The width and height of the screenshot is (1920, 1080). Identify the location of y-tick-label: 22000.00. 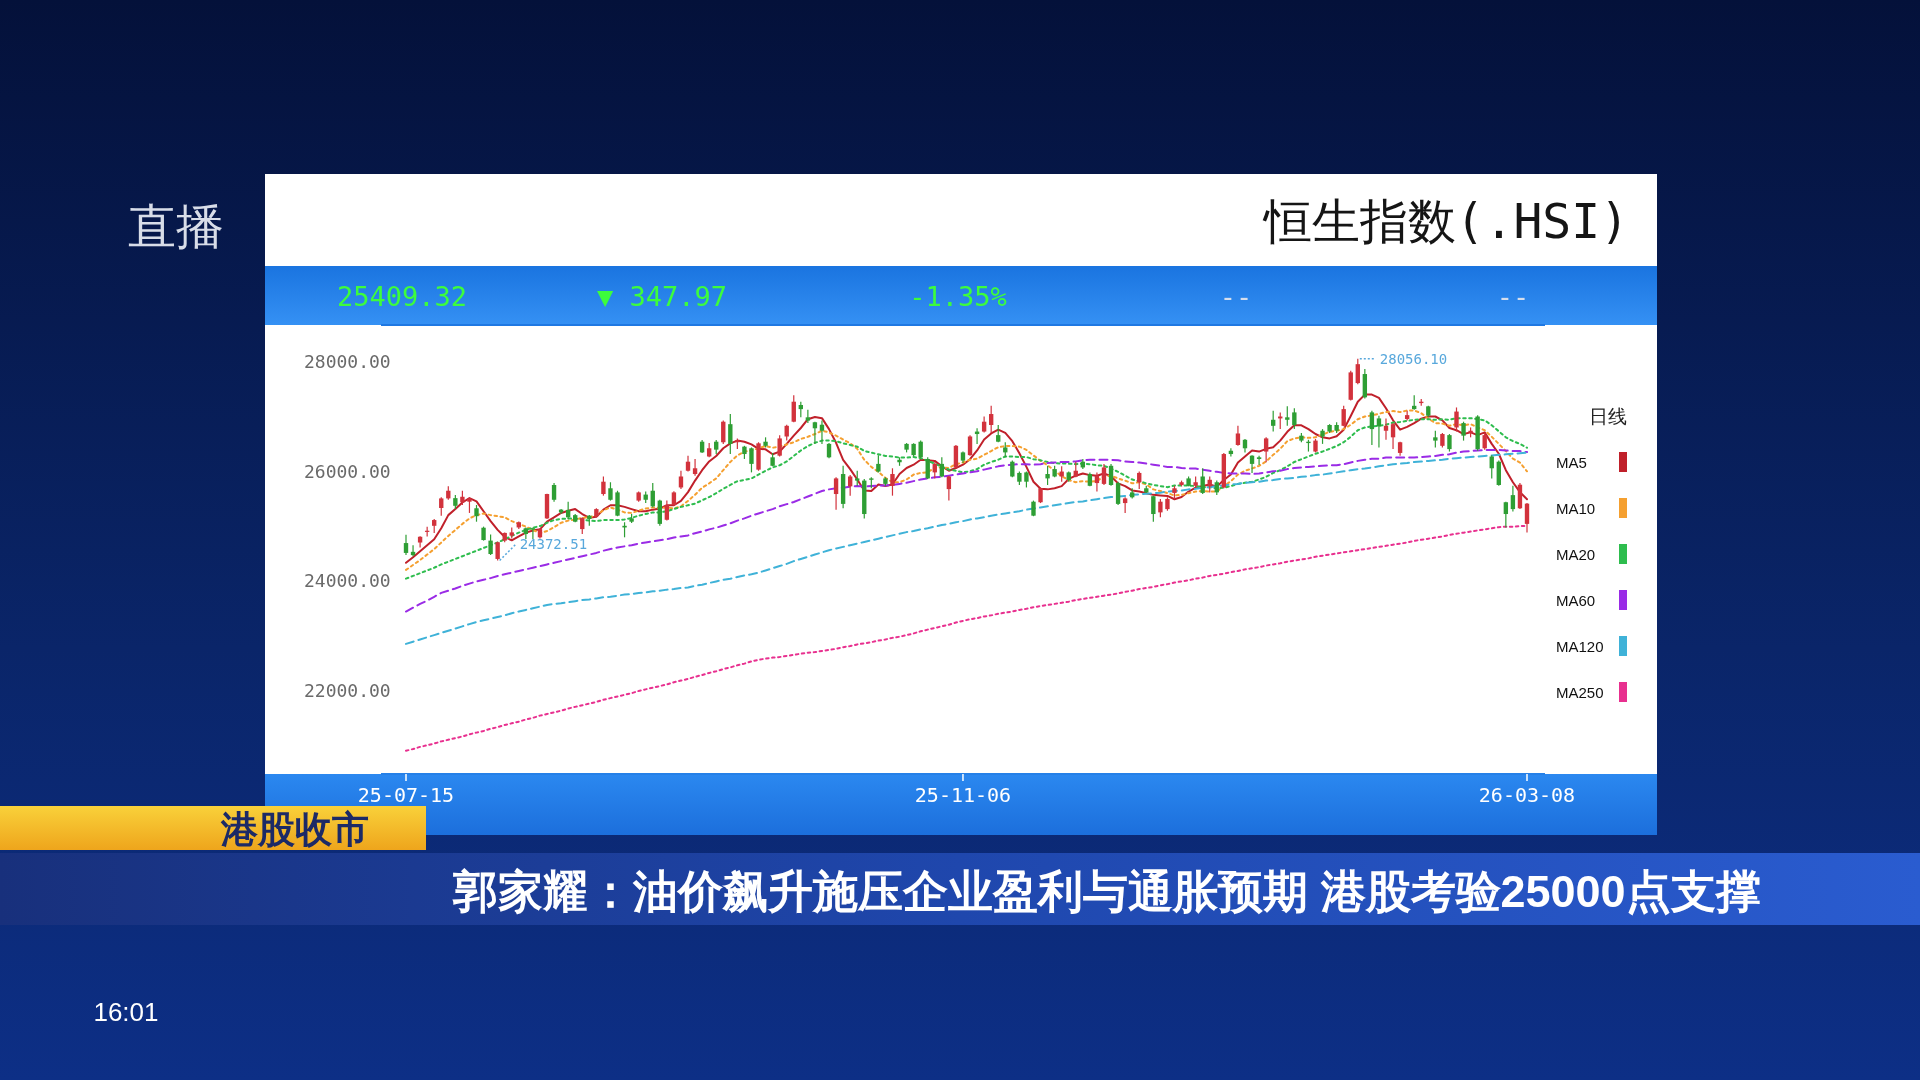
(347, 690).